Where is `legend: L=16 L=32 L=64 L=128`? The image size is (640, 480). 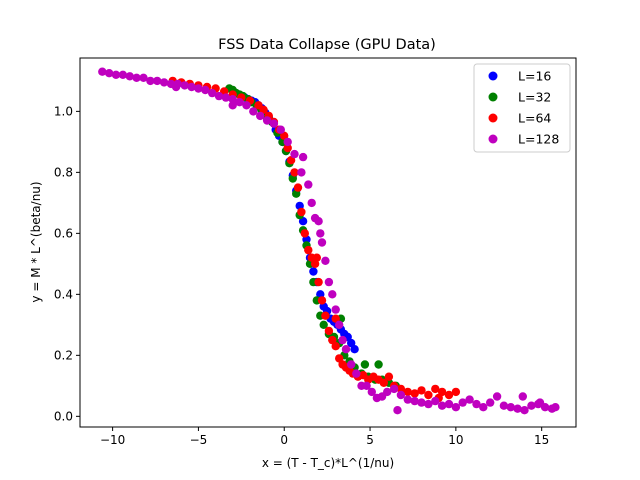 legend: L=16 L=32 L=64 L=128 is located at coordinates (522, 108).